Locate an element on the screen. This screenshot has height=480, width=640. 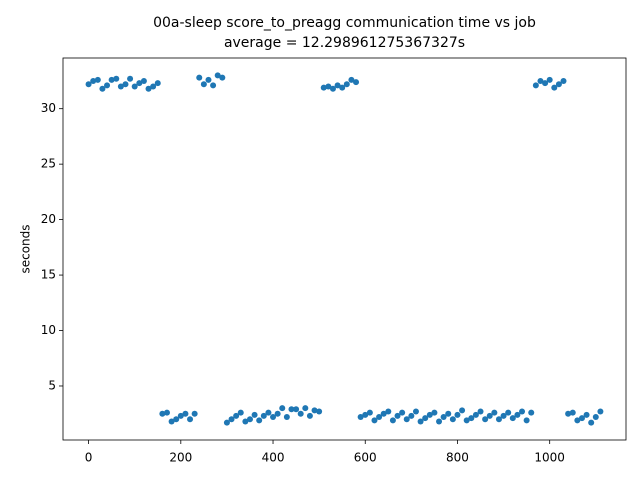
x-tick-label: 1000 is located at coordinates (549, 458).